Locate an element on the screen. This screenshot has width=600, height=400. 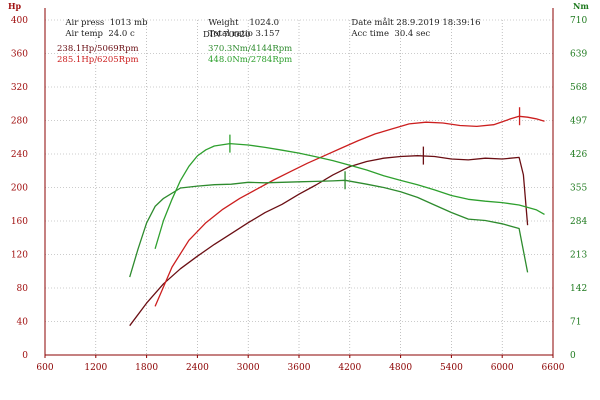
air-temp-value: 24.0 c is located at coordinates (121, 34).